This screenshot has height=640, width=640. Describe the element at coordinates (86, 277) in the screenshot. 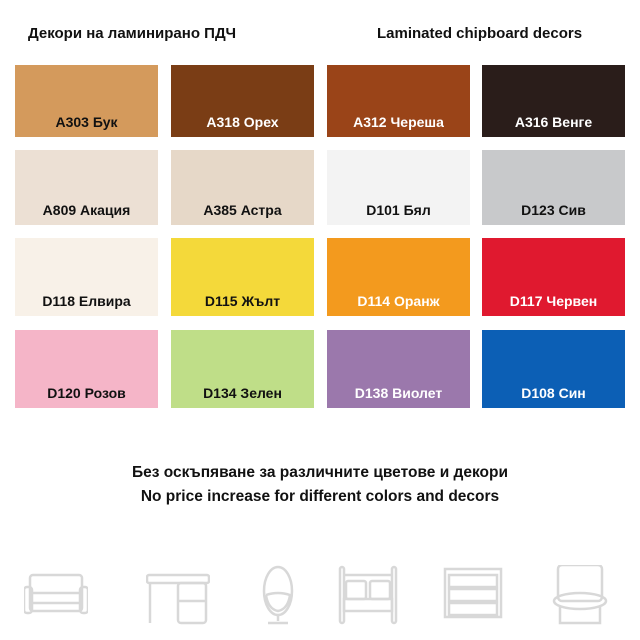

I see `swatch-d118: D118 Елвира` at that location.